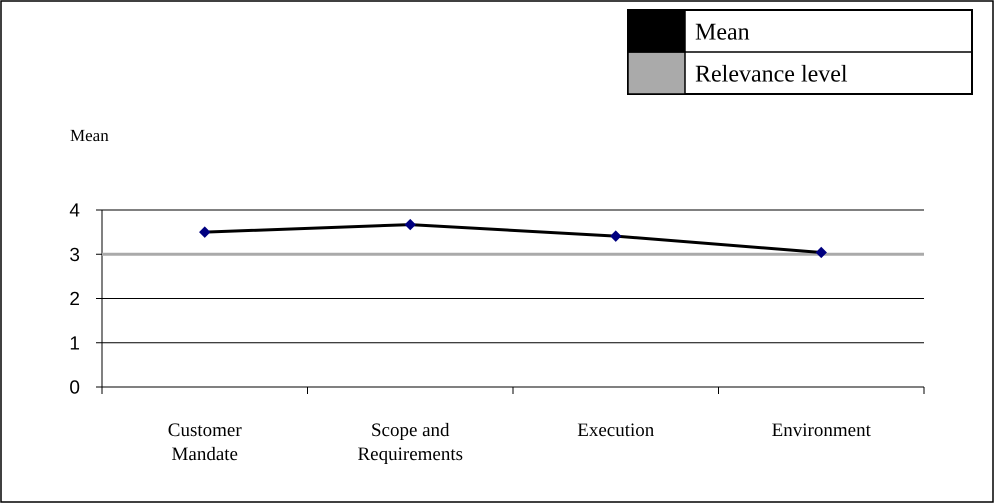 Image resolution: width=995 pixels, height=504 pixels. Describe the element at coordinates (74, 211) in the screenshot. I see `y-tick-label: 4` at that location.